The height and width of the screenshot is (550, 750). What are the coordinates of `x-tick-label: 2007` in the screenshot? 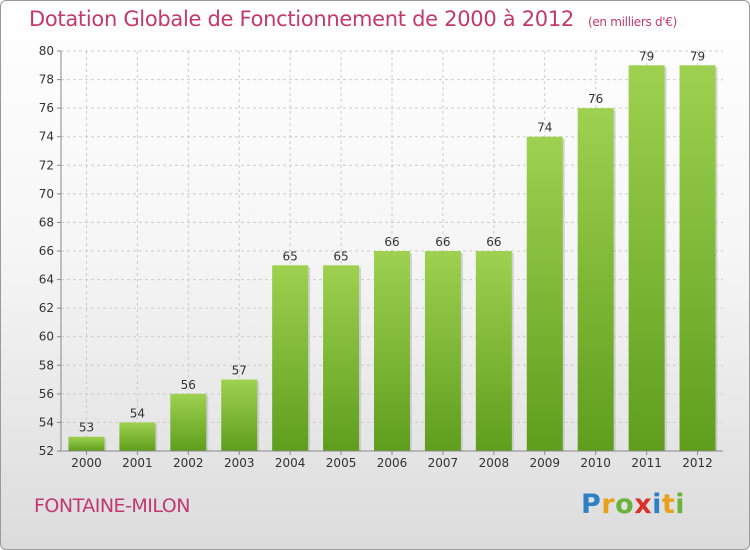 It's located at (443, 463).